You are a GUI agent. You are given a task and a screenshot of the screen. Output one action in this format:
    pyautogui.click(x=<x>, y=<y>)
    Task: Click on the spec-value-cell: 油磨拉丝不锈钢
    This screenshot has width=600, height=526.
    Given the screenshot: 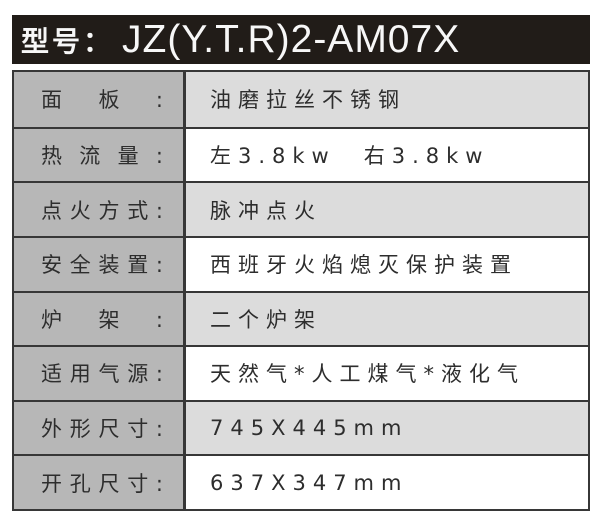 What is the action you would take?
    pyautogui.click(x=387, y=99)
    